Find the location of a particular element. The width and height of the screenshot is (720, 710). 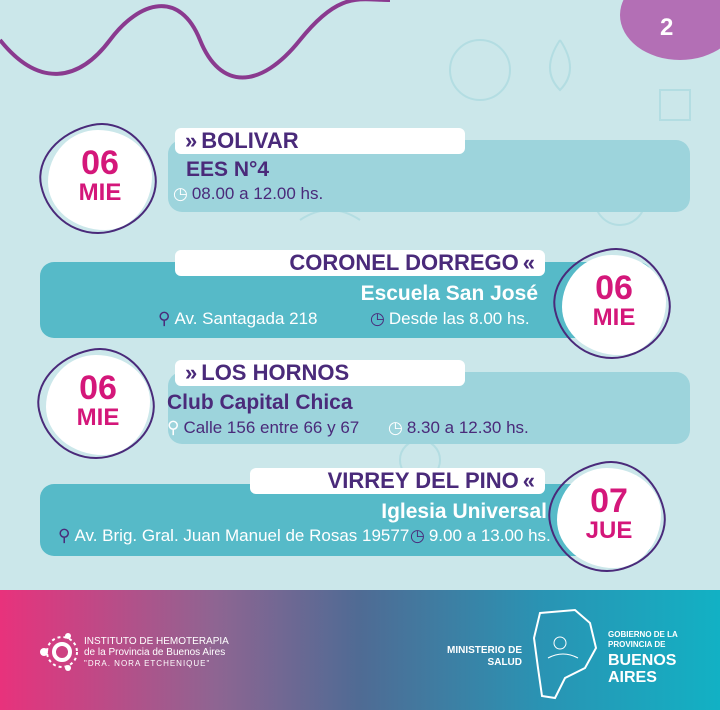

institute-logo-icon is located at coordinates (59, 652).